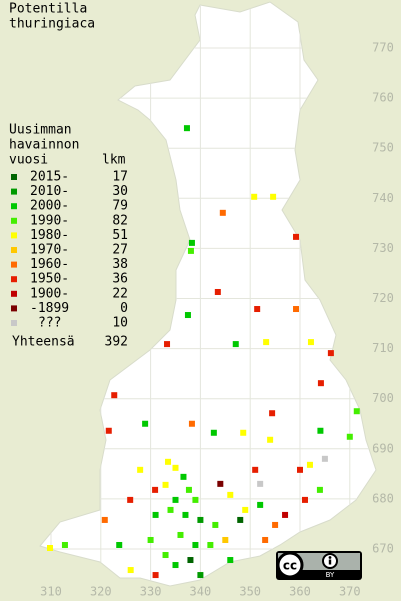  I want to click on x-tick-label: 360, so click(300, 592).